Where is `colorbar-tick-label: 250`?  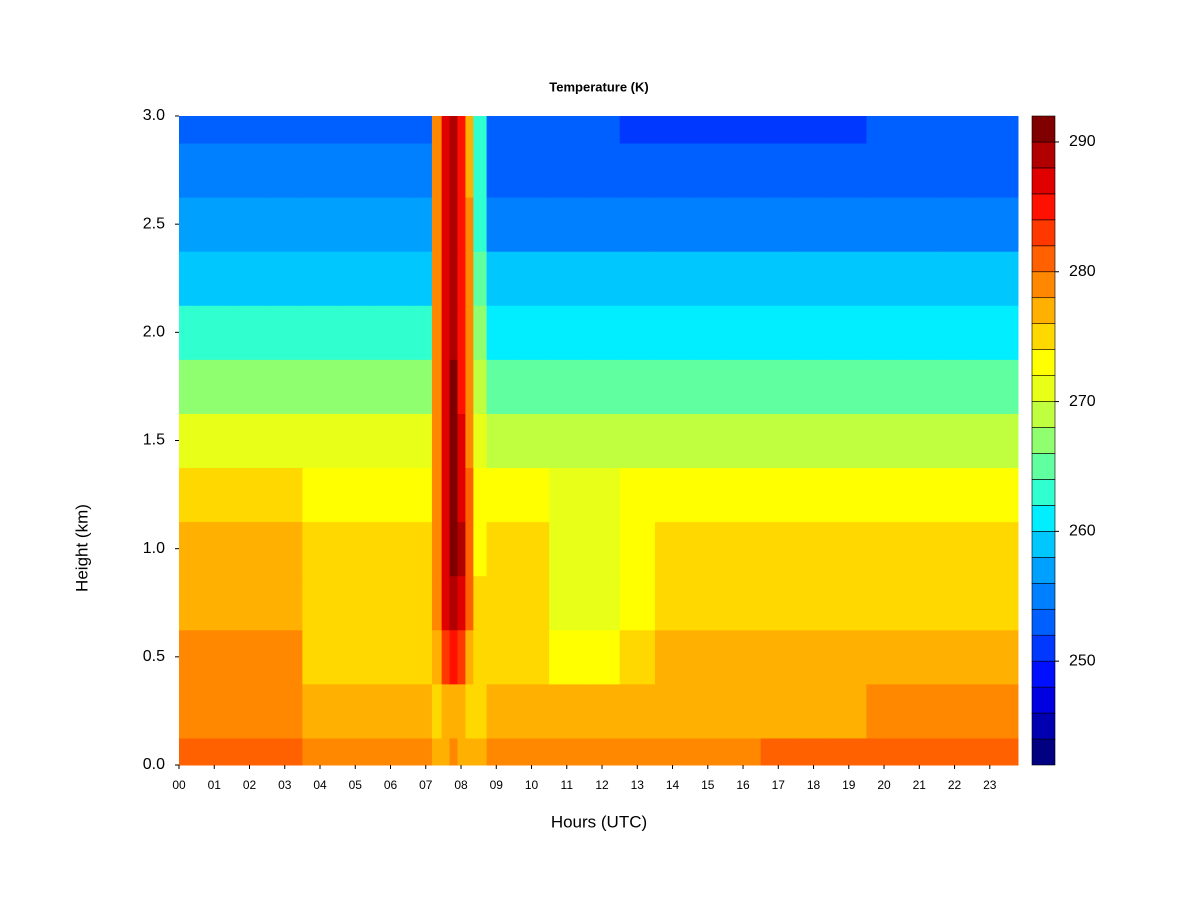
colorbar-tick-label: 250 is located at coordinates (1082, 660).